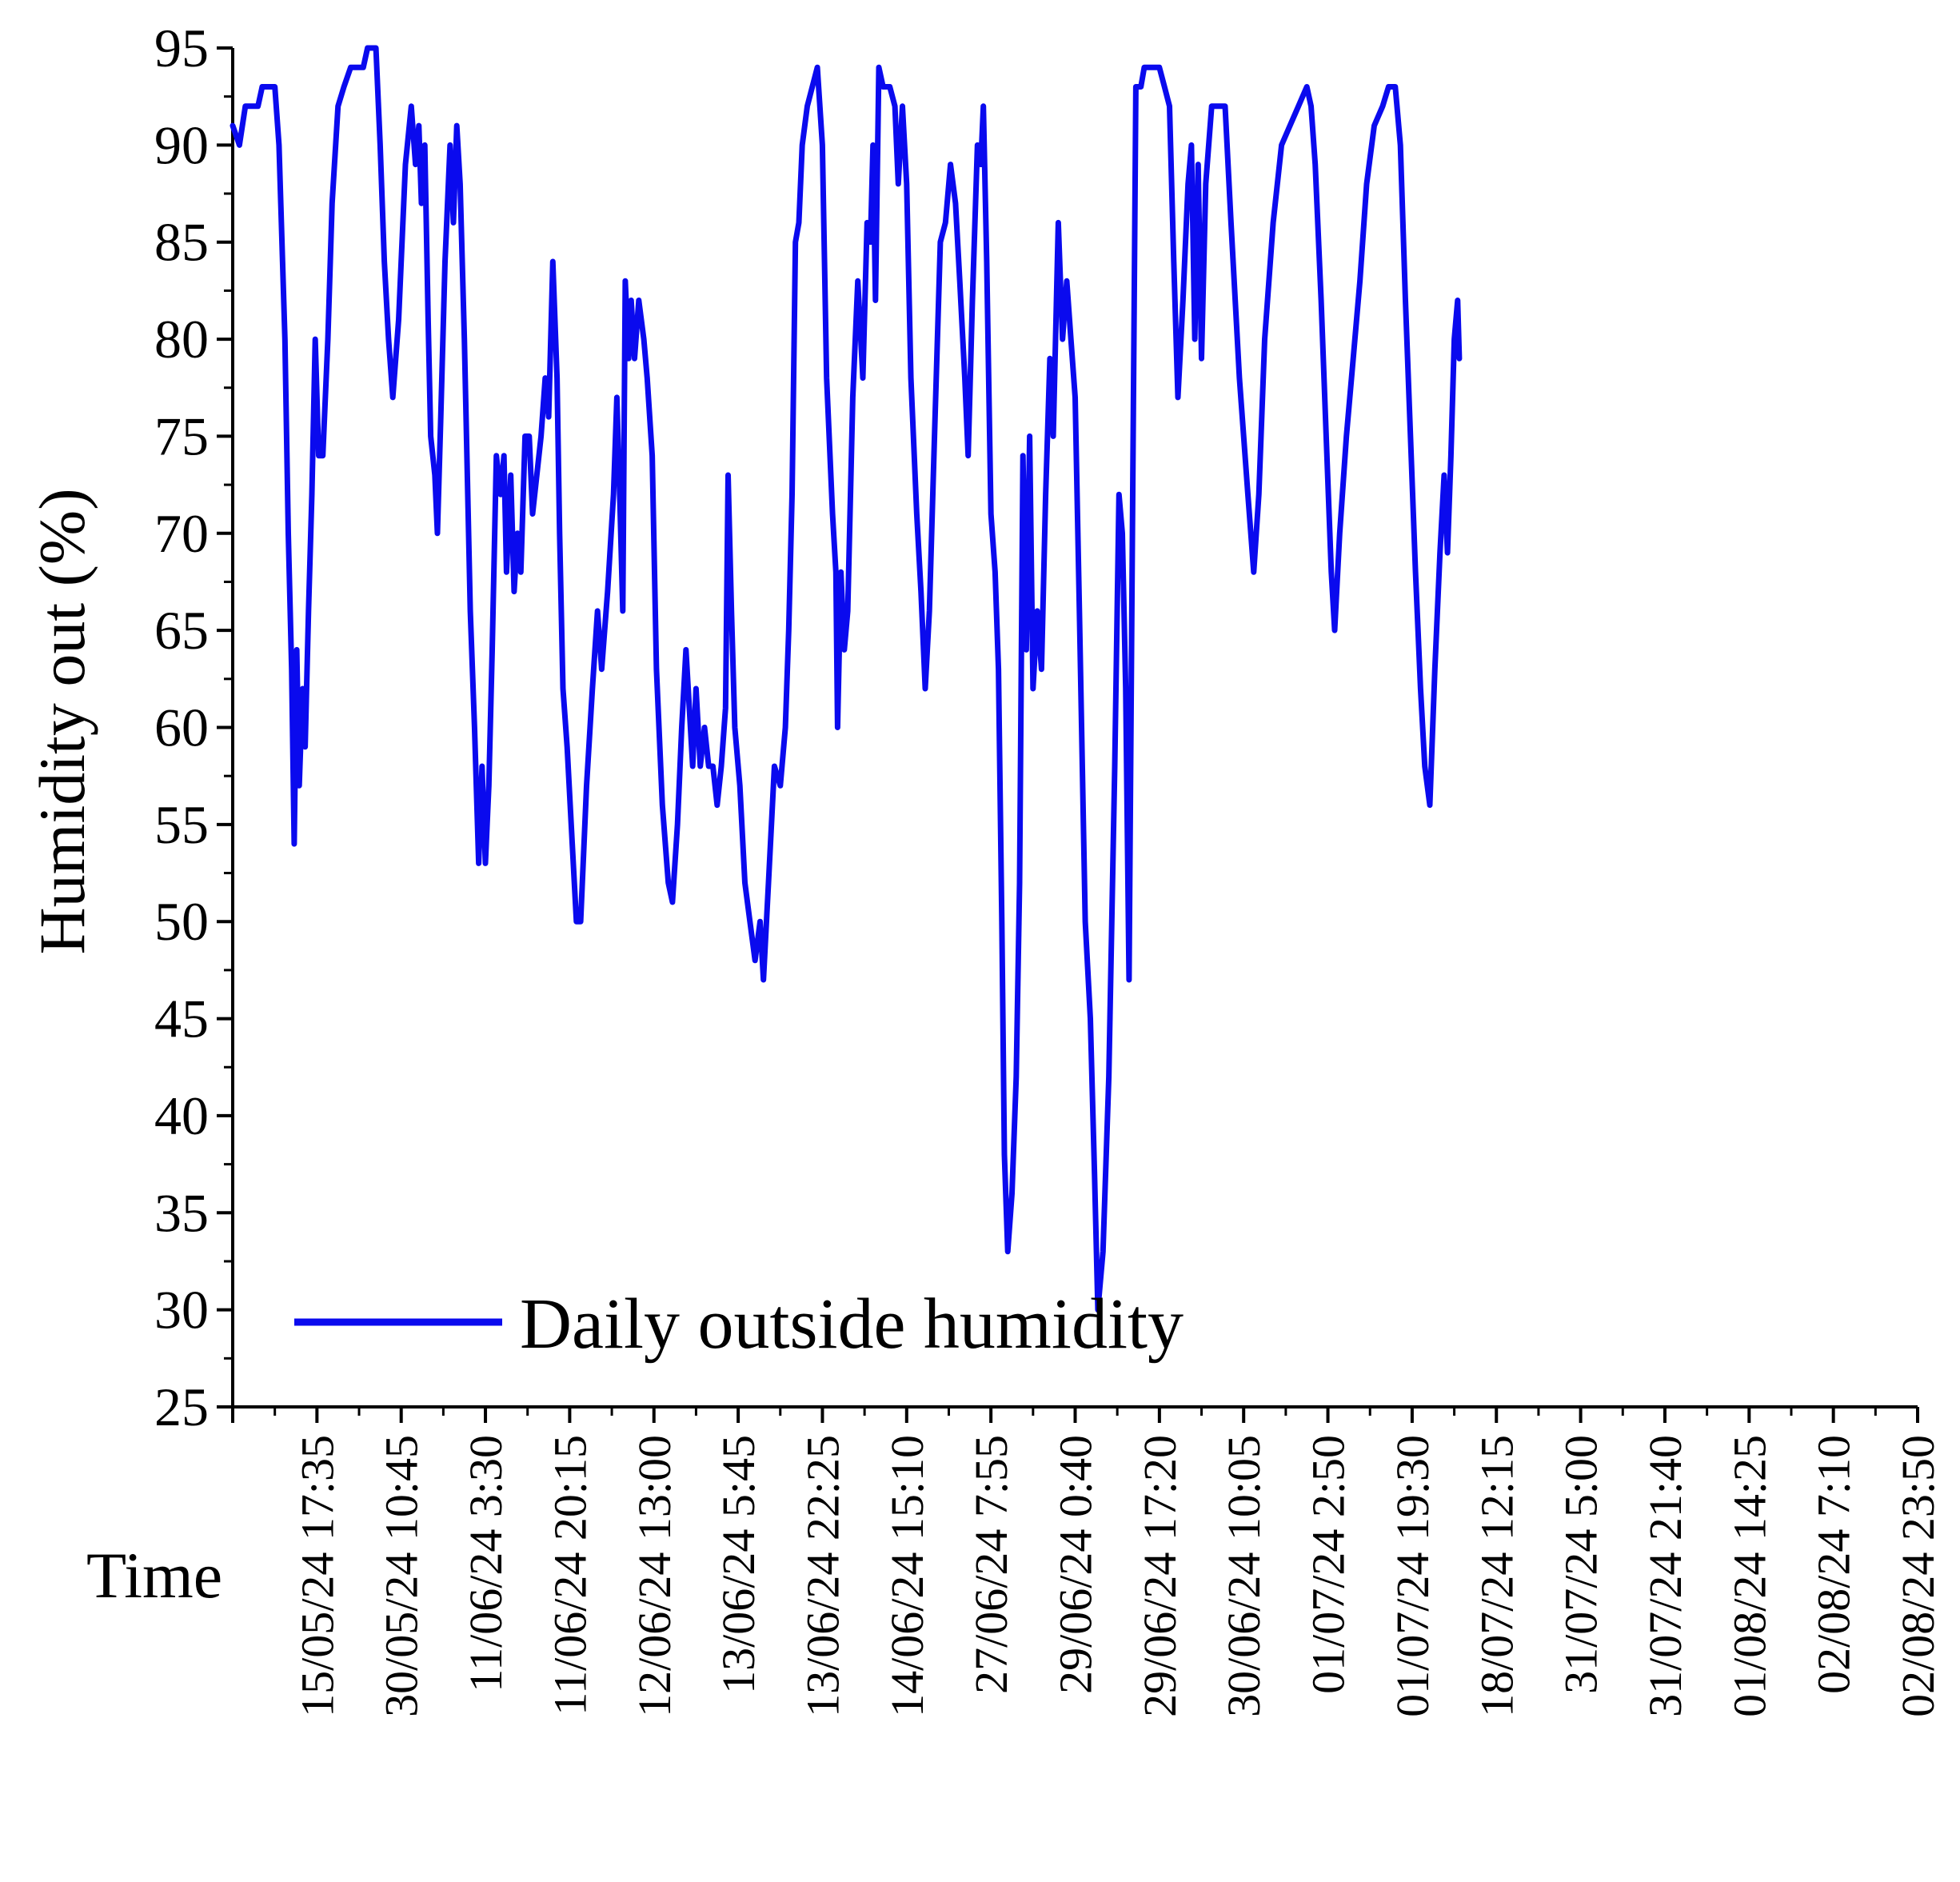 Image resolution: width=1960 pixels, height=1882 pixels. I want to click on x-tick-label: 30/05/24 10:45, so click(402, 1576).